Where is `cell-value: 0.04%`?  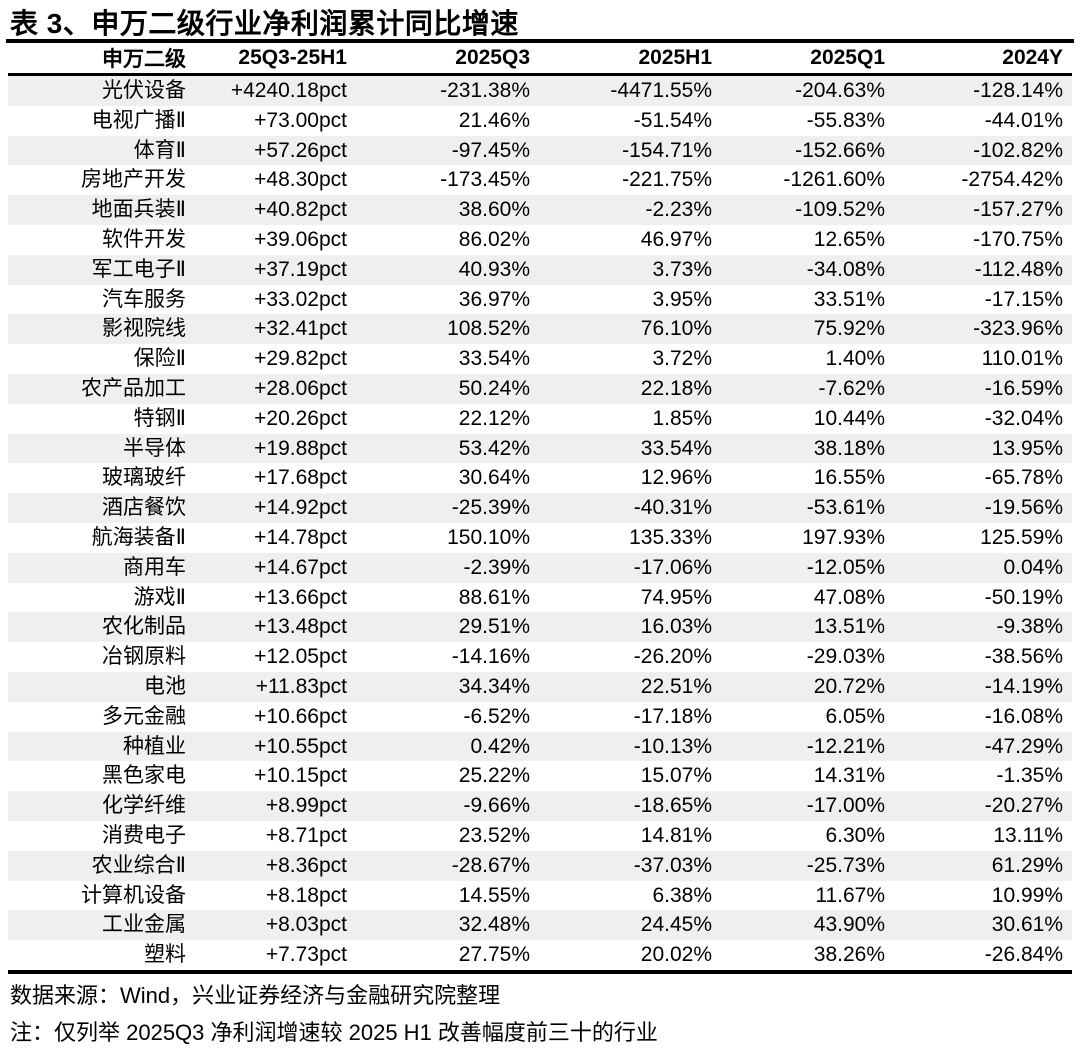
cell-value: 0.04% is located at coordinates (1033, 567).